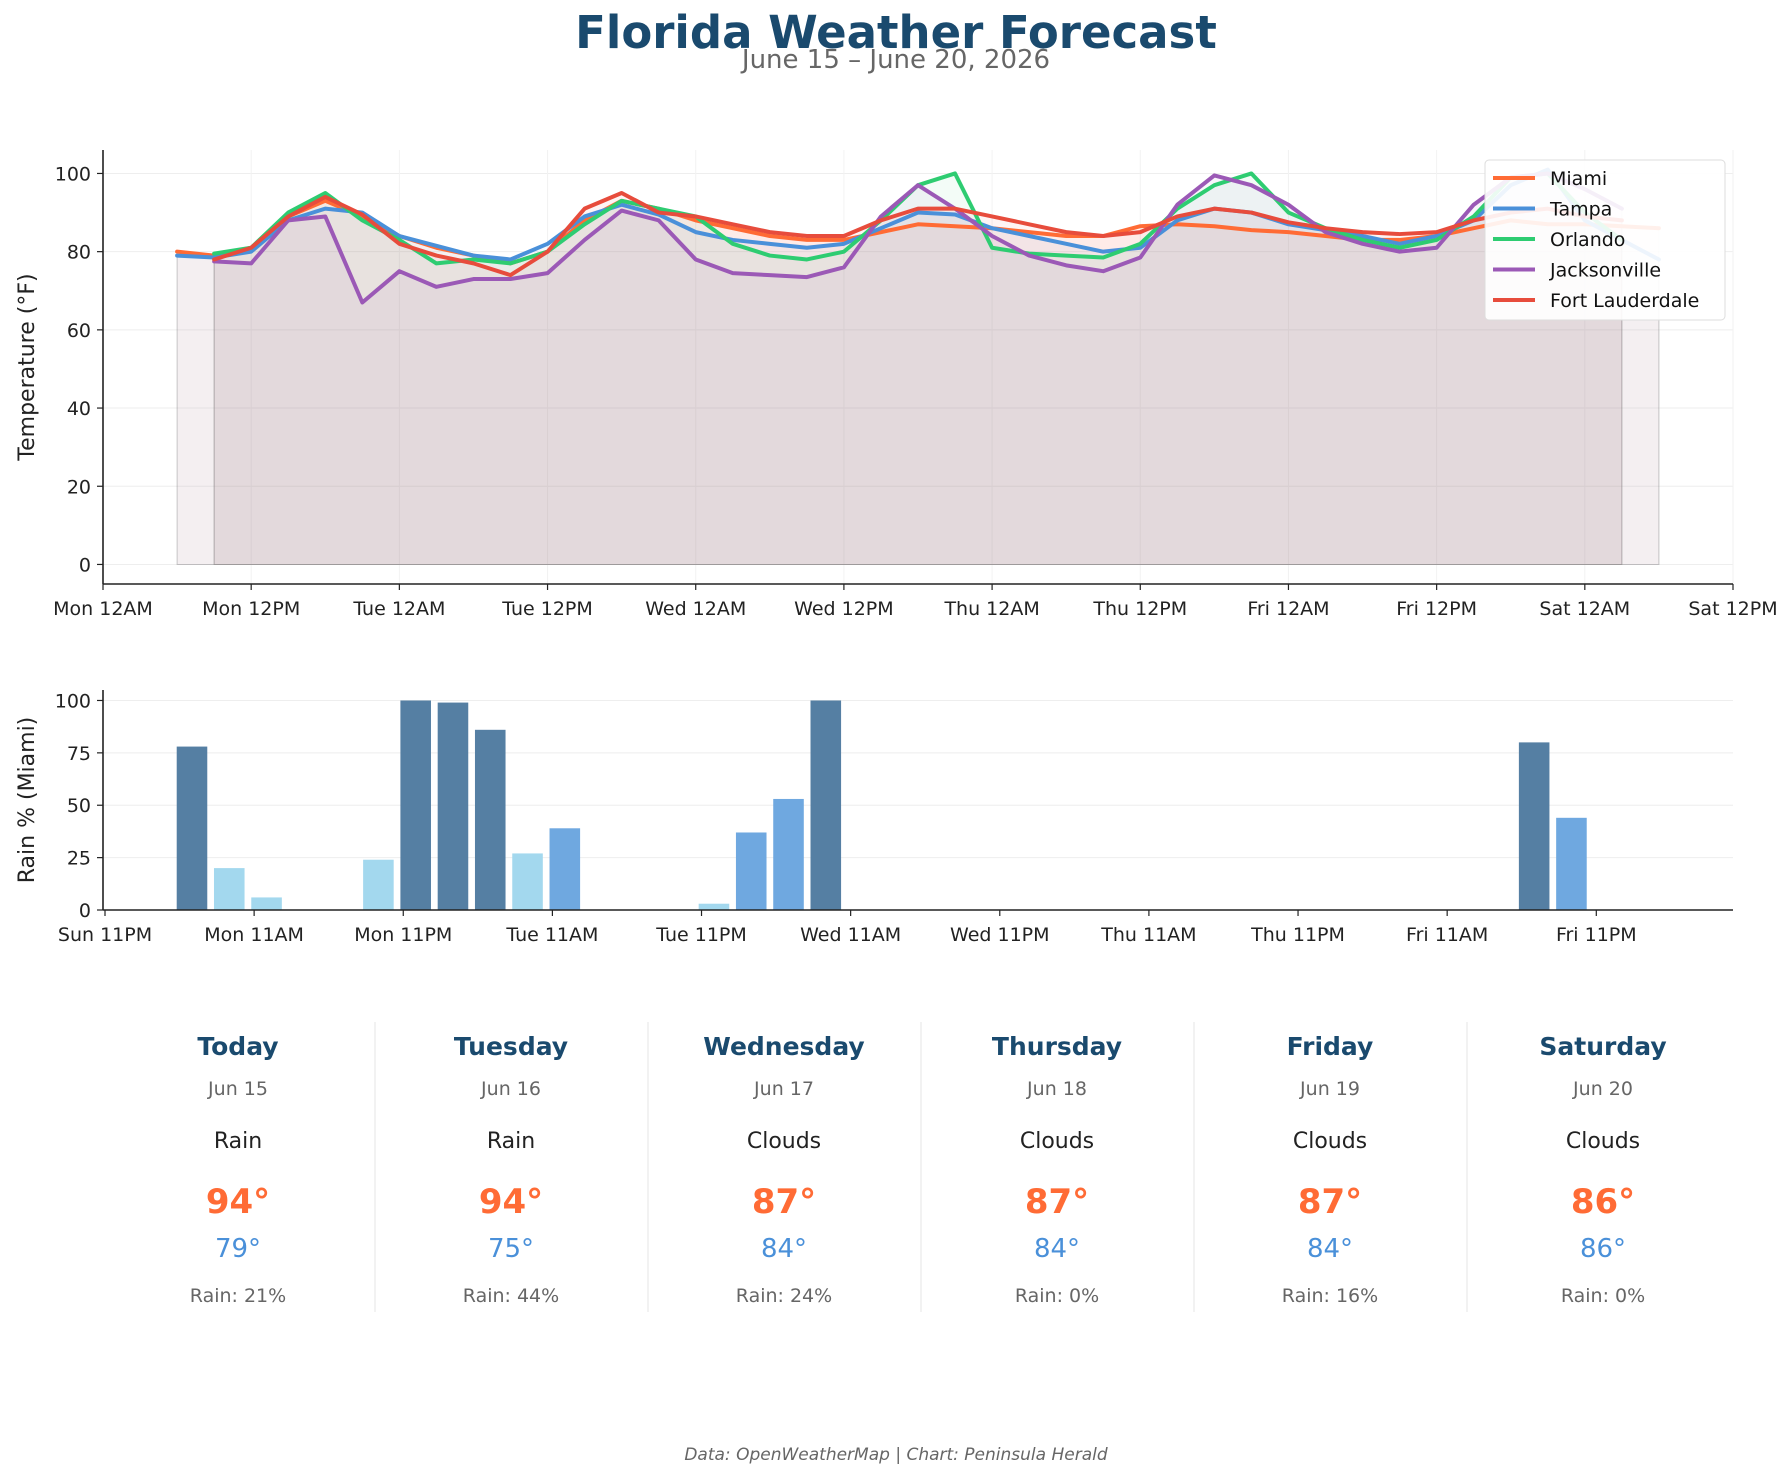 Image resolution: width=1792 pixels, height=1474 pixels. Describe the element at coordinates (1057, 1169) in the screenshot. I see `forecast-card: Thursday Jun 18 Clouds 87° 84° Rain: 0%` at that location.